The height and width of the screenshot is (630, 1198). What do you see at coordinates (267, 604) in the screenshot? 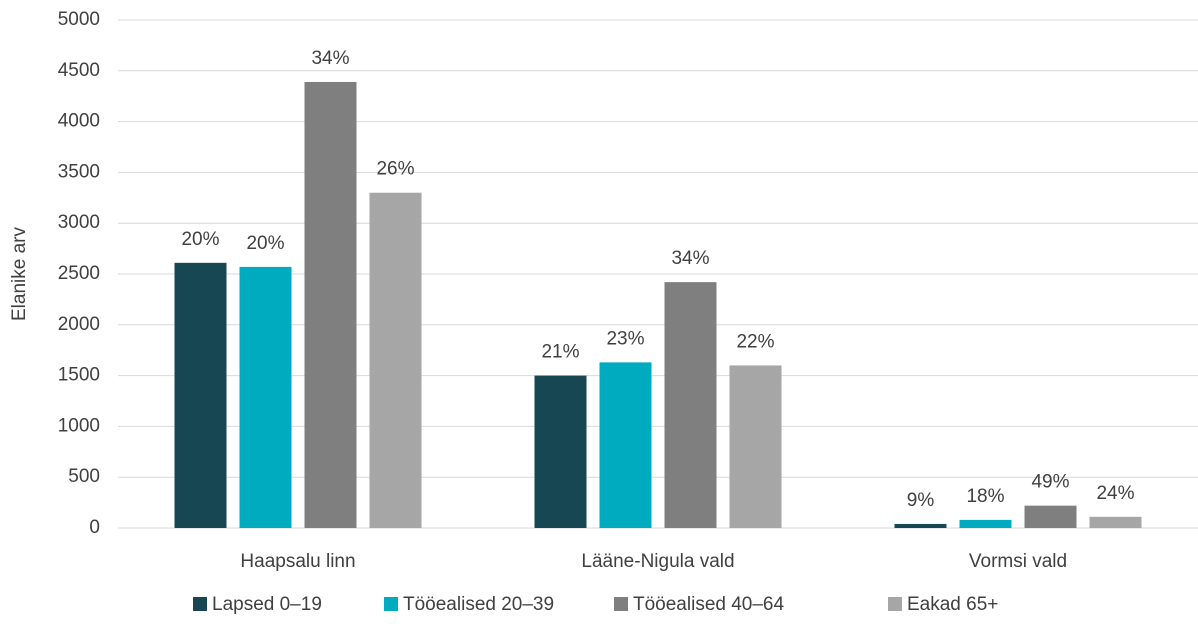
I see `legend-label: Lapsed 0–19` at bounding box center [267, 604].